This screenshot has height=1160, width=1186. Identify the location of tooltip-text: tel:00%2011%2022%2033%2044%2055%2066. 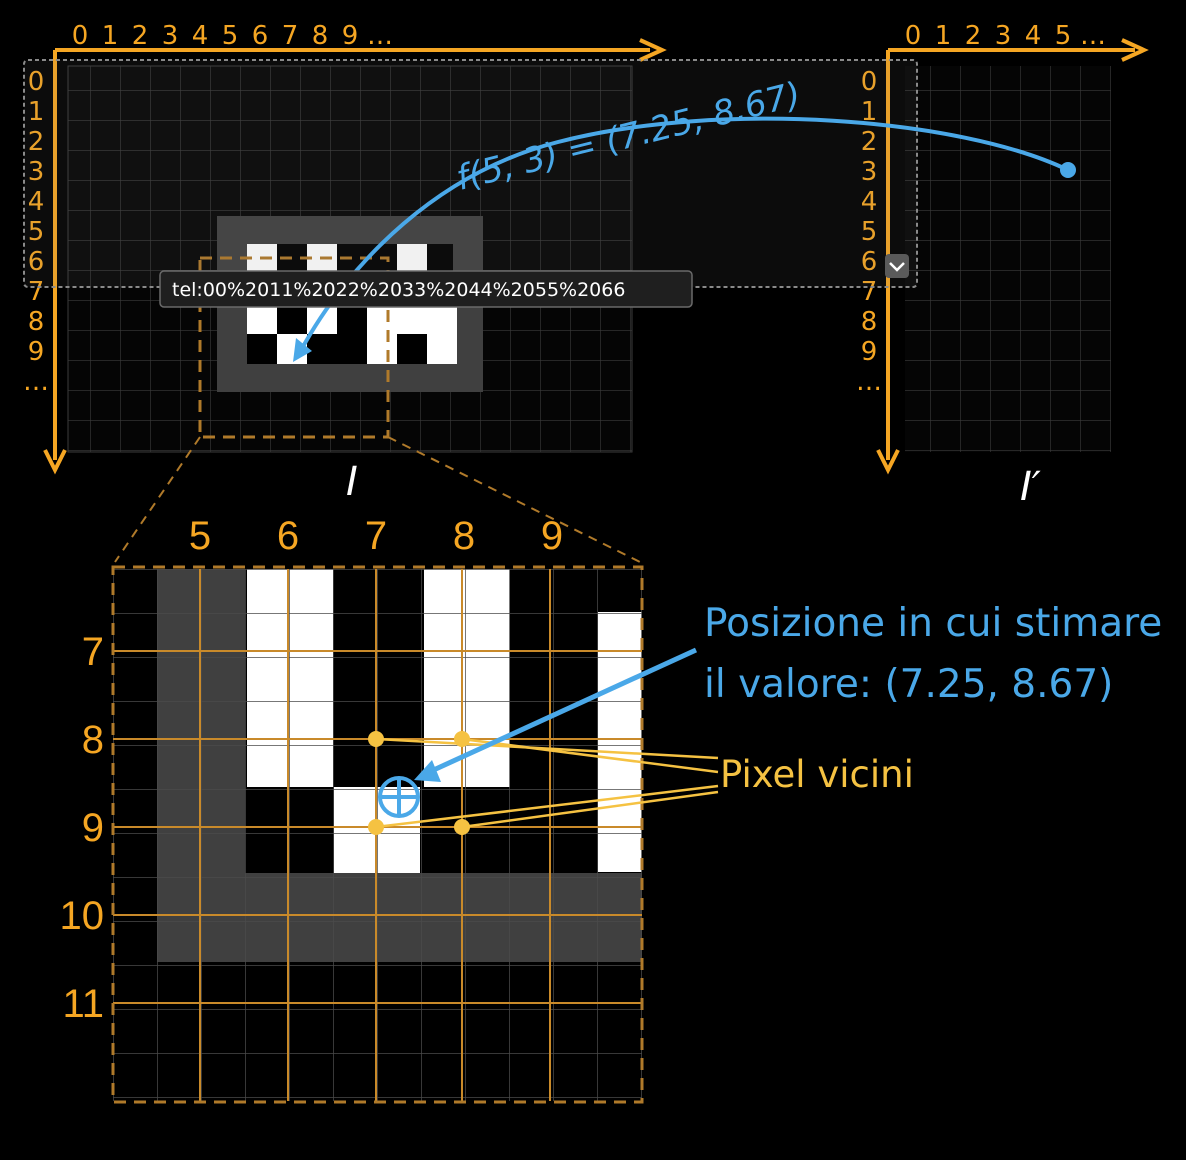
(398, 290).